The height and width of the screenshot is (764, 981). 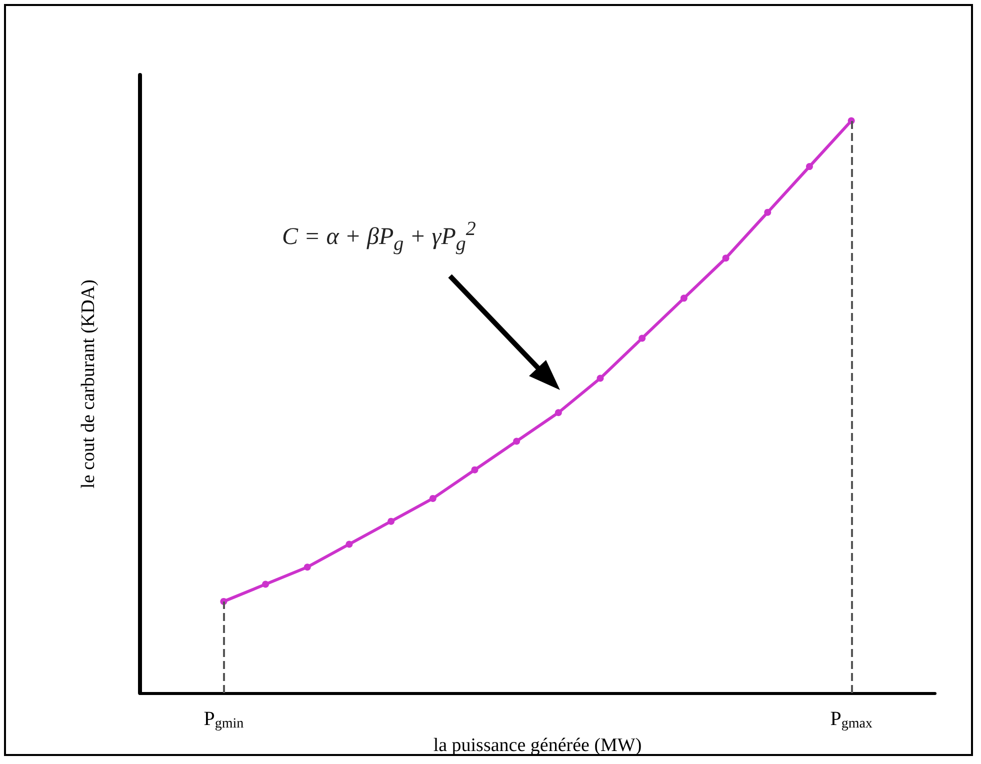 I want to click on y-axis-title: le cout de carburant (KDA), so click(x=88, y=384).